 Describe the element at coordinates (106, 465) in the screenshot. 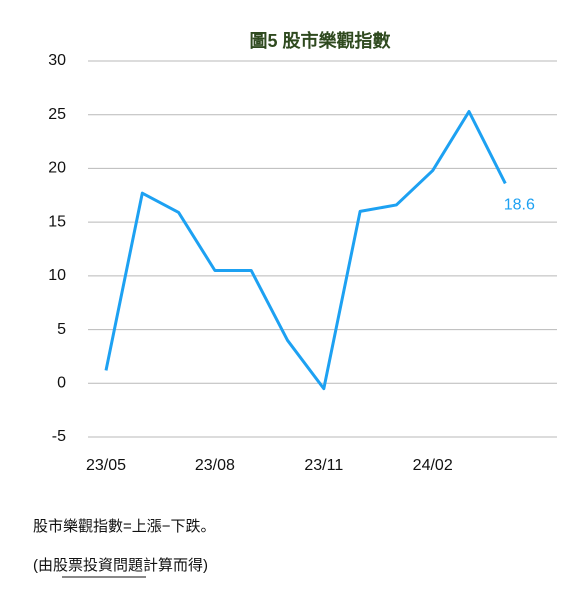

I see `x-tick-label: 23/05` at that location.